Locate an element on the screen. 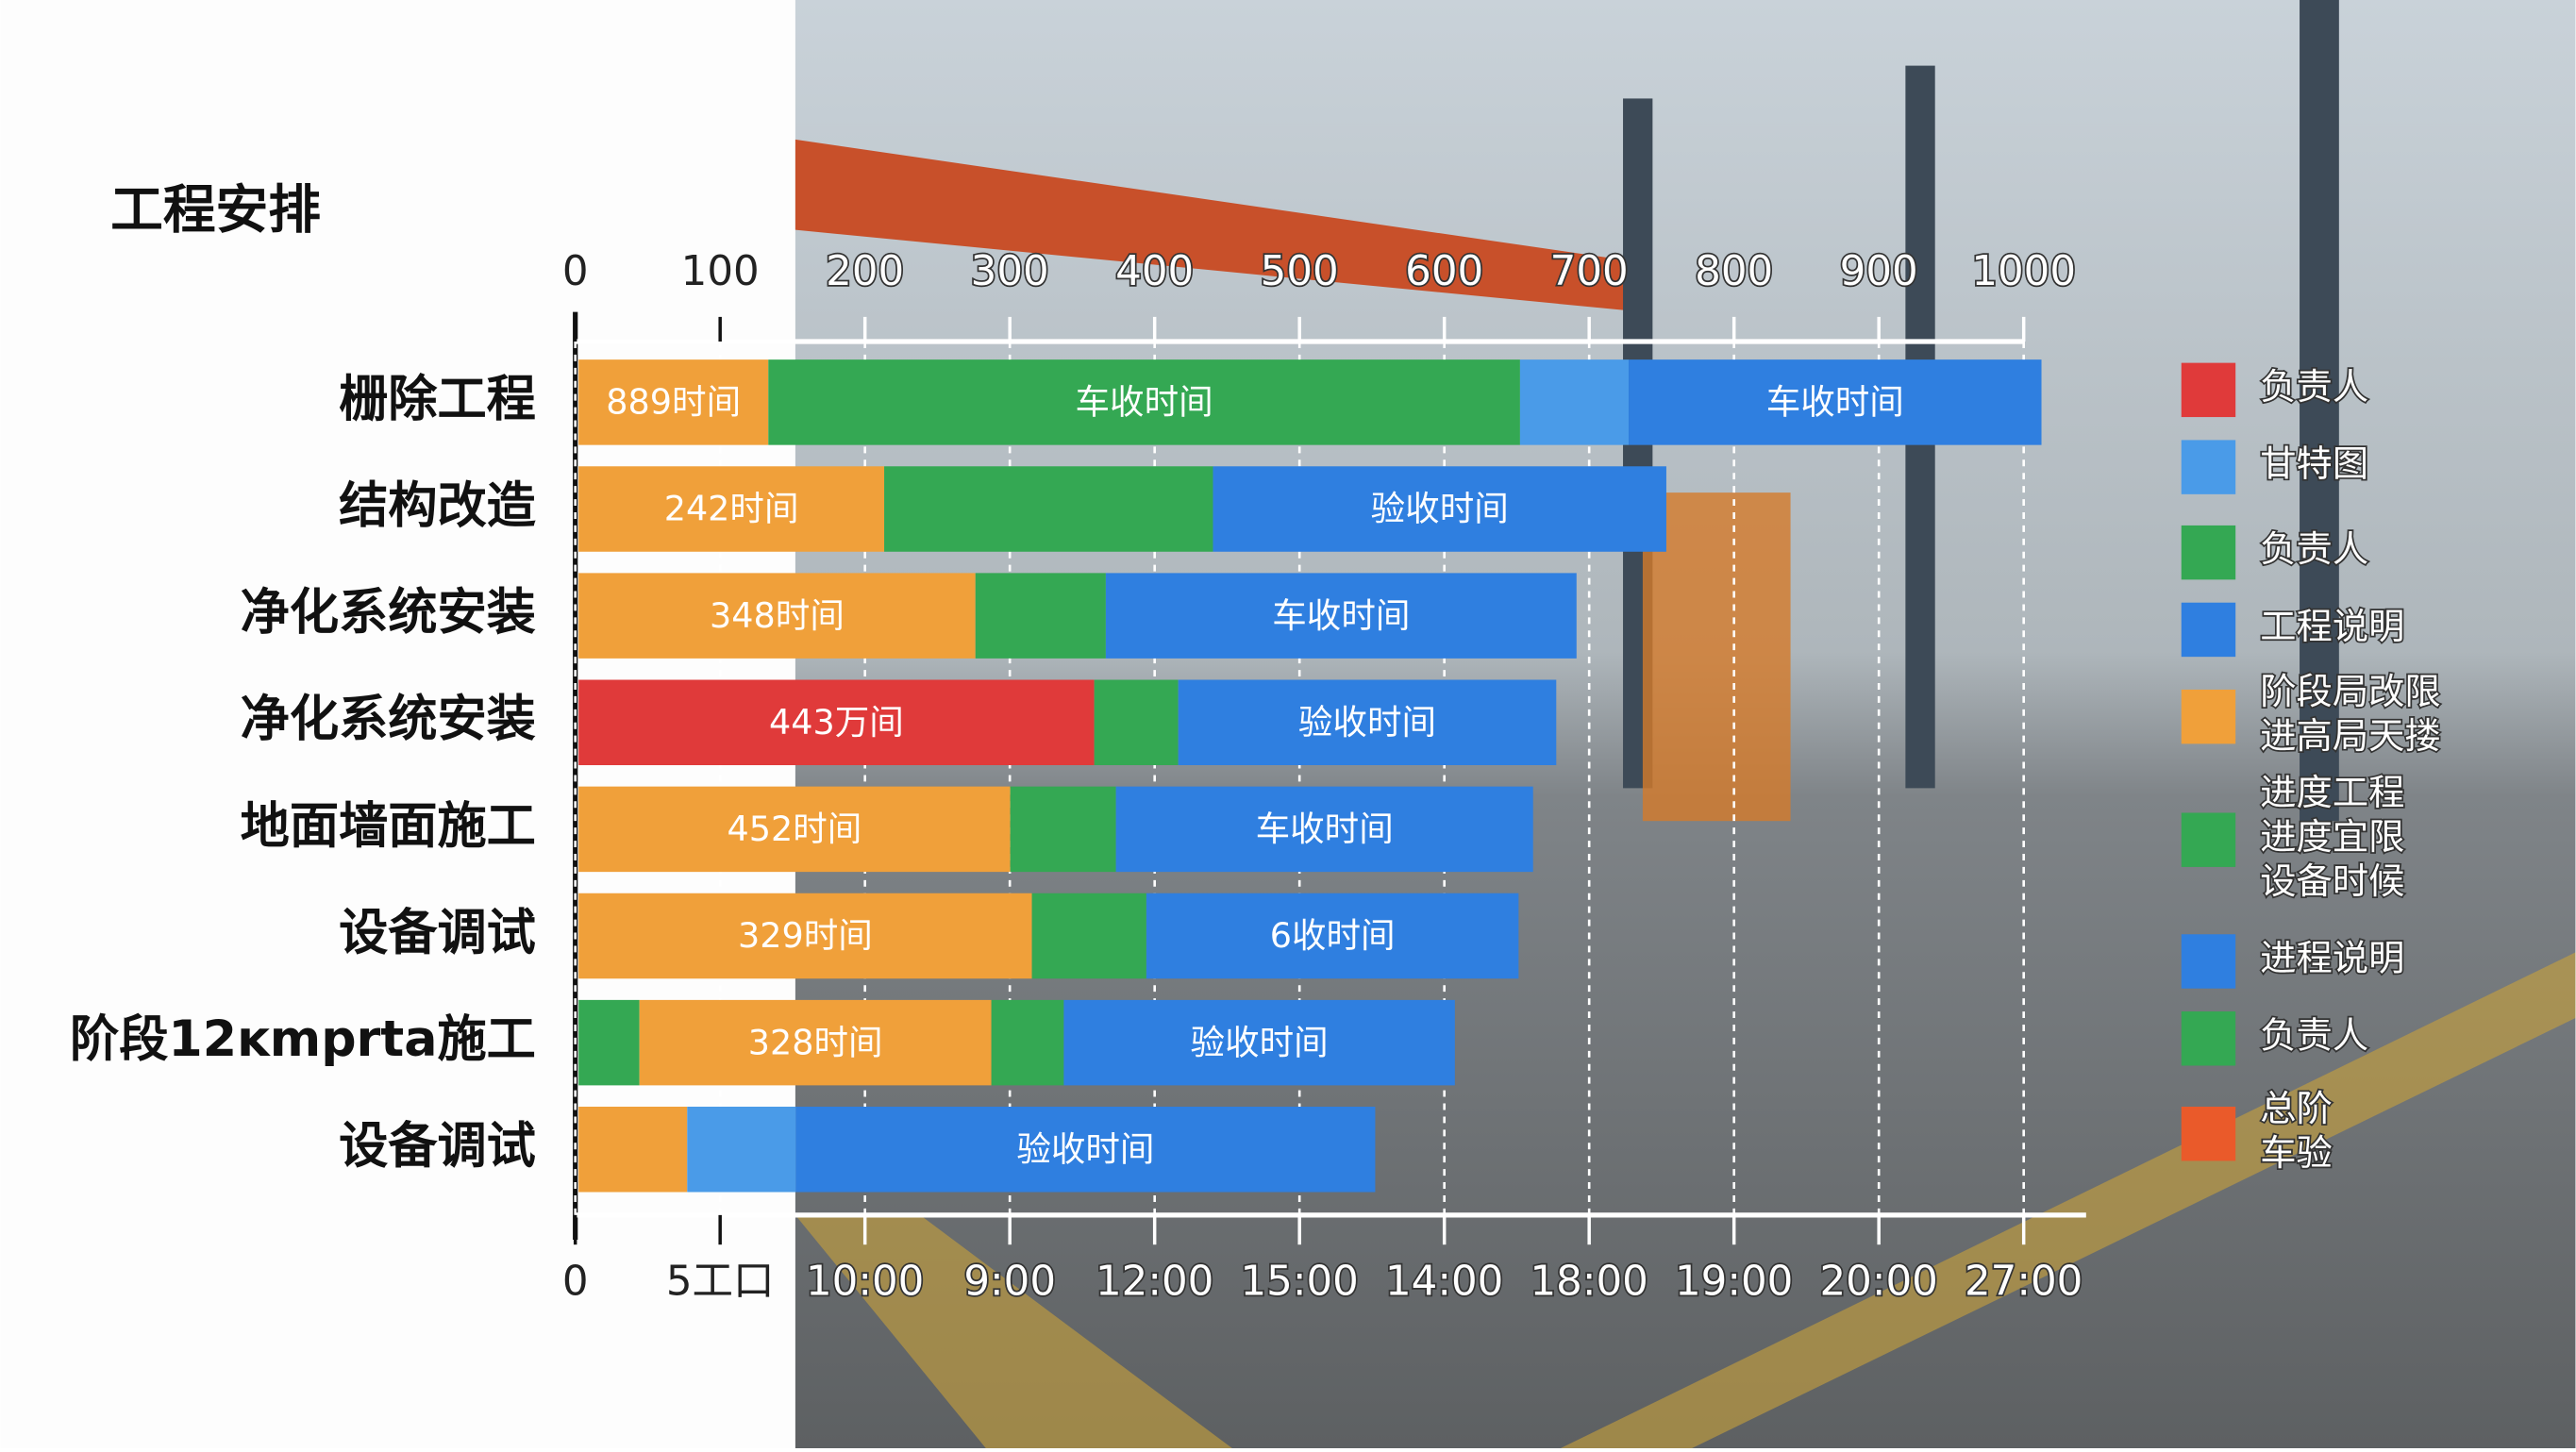 Image resolution: width=2576 pixels, height=1452 pixels. category-label: 阶段12ĸmprta施工 is located at coordinates (303, 1039).